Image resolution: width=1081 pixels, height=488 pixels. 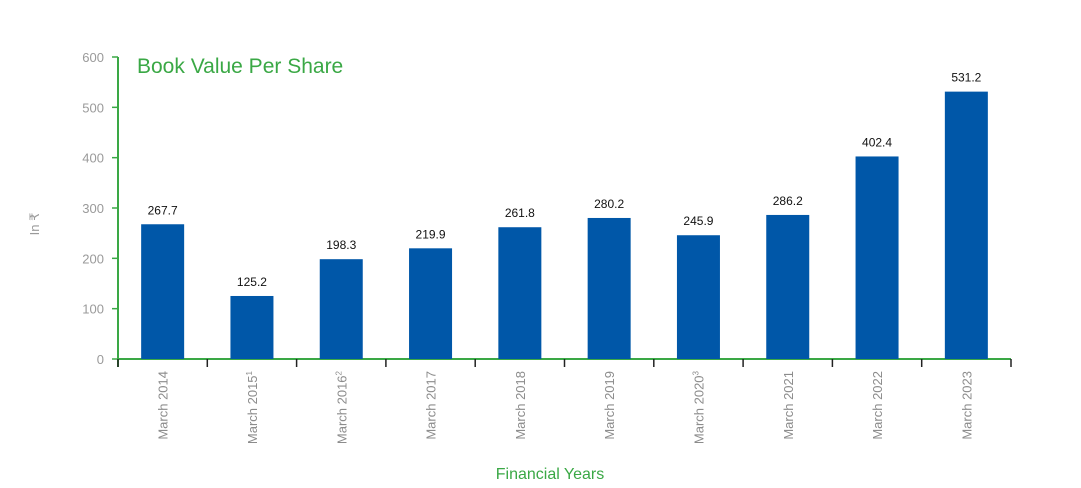 What do you see at coordinates (93, 208) in the screenshot?
I see `y-tick-label: 300` at bounding box center [93, 208].